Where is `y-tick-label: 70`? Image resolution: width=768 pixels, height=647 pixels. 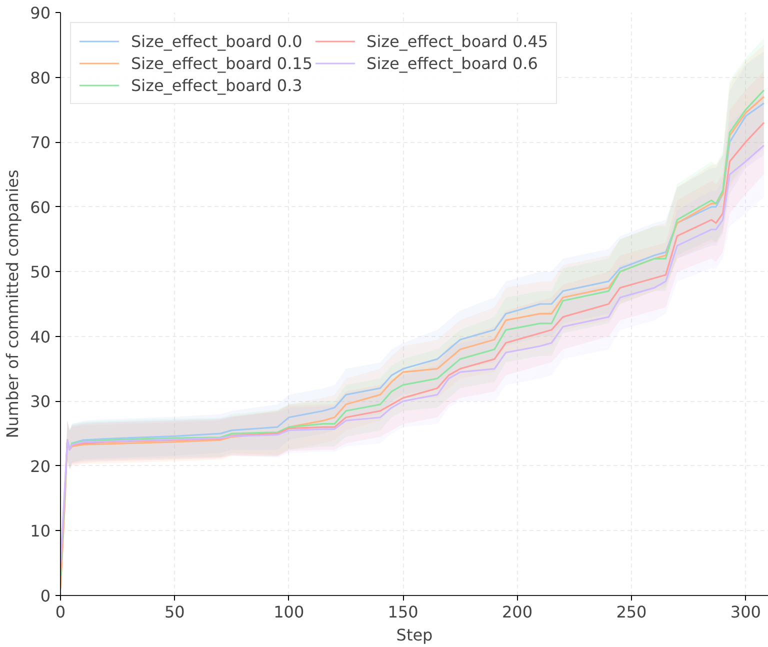
y-tick-label: 70 is located at coordinates (40, 142).